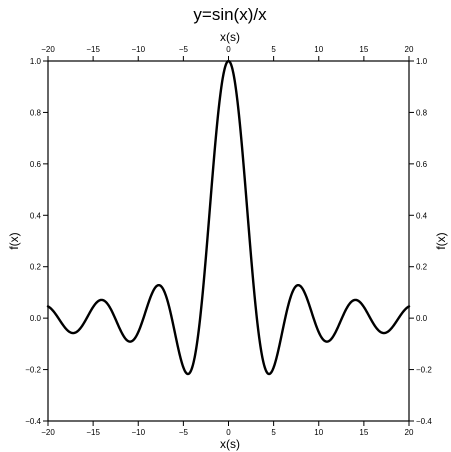 Image resolution: width=451 pixels, height=452 pixels. Describe the element at coordinates (36, 318) in the screenshot. I see `y-tick-label-left: 0.0` at that location.